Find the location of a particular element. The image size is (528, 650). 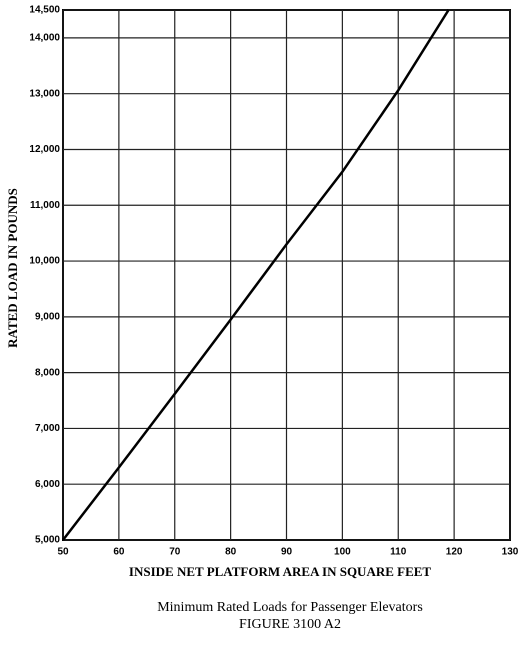

x-tick-label: 50 is located at coordinates (63, 552).